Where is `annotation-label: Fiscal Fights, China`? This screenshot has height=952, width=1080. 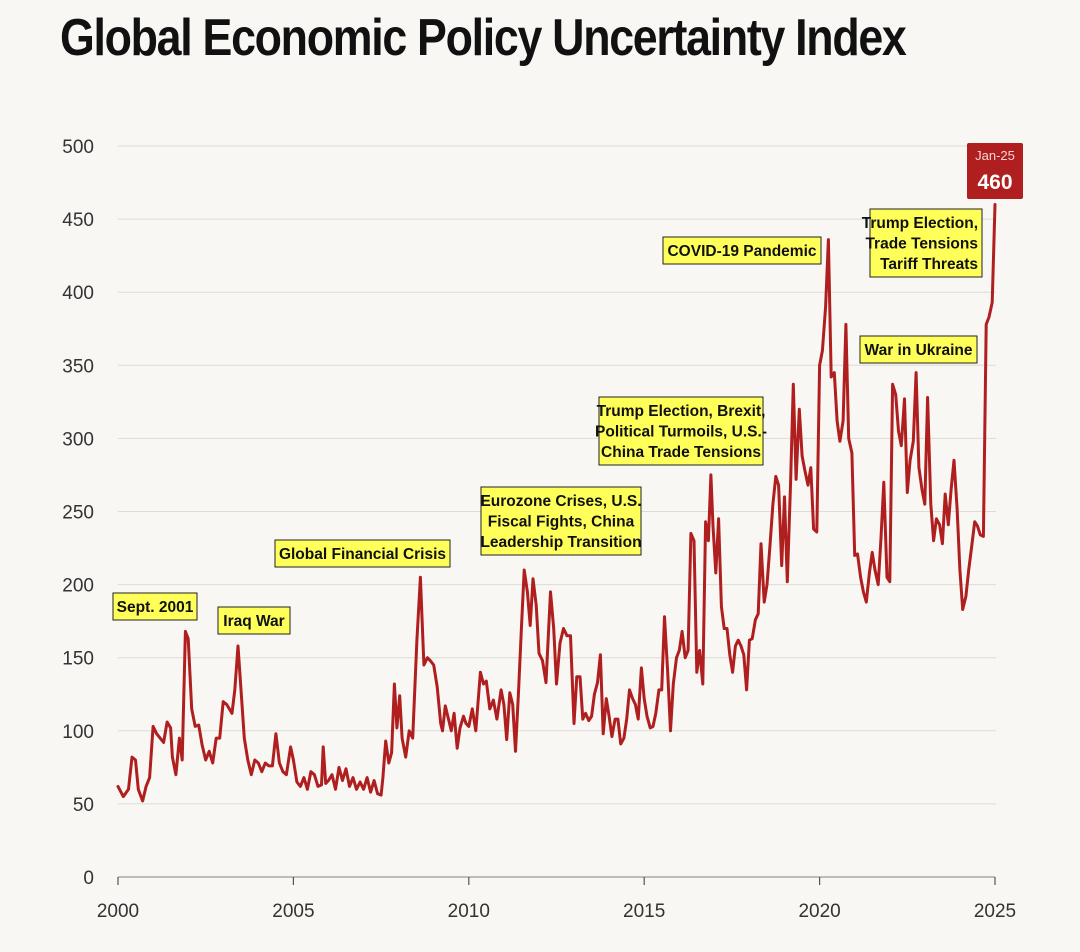
annotation-label: Fiscal Fights, China is located at coordinates (561, 522).